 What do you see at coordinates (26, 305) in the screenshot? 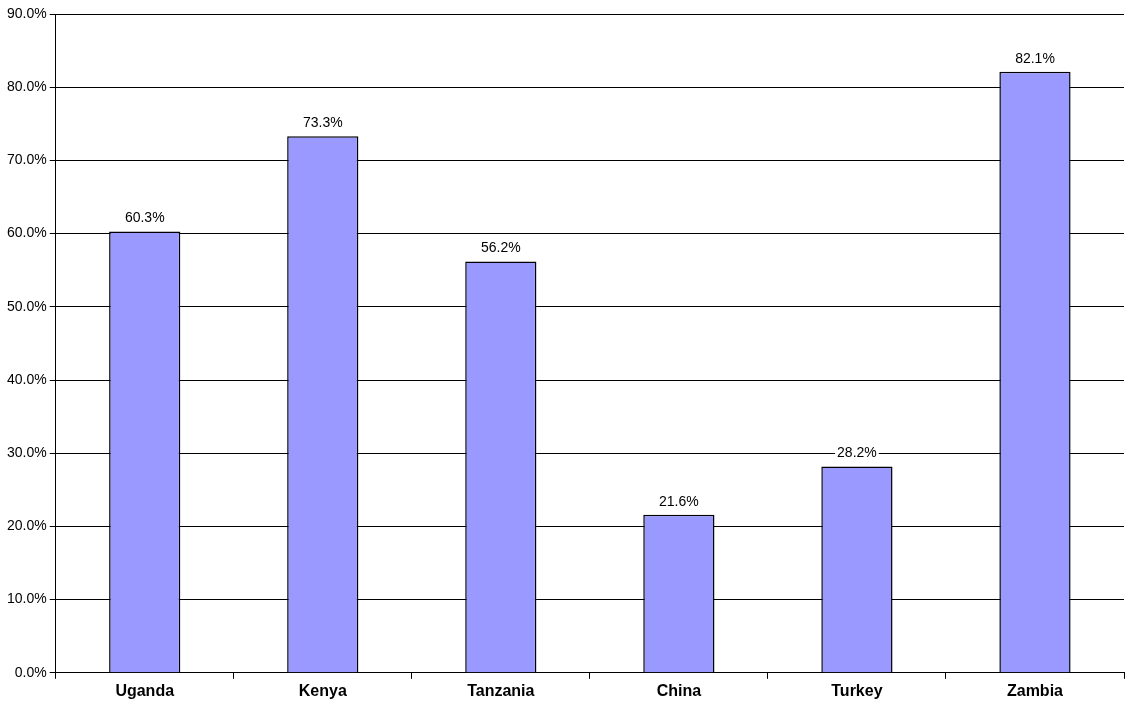
I see `y-tick-label: 50.0%` at bounding box center [26, 305].